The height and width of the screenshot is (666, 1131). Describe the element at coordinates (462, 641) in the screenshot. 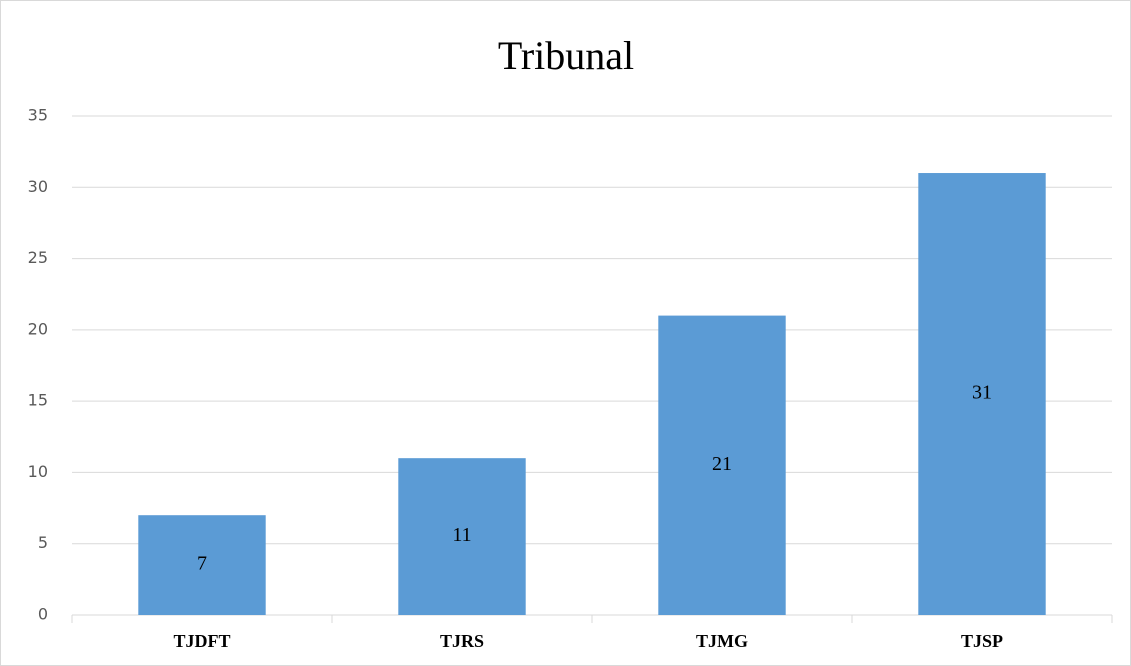

I see `x-tick-label: TJRS` at that location.